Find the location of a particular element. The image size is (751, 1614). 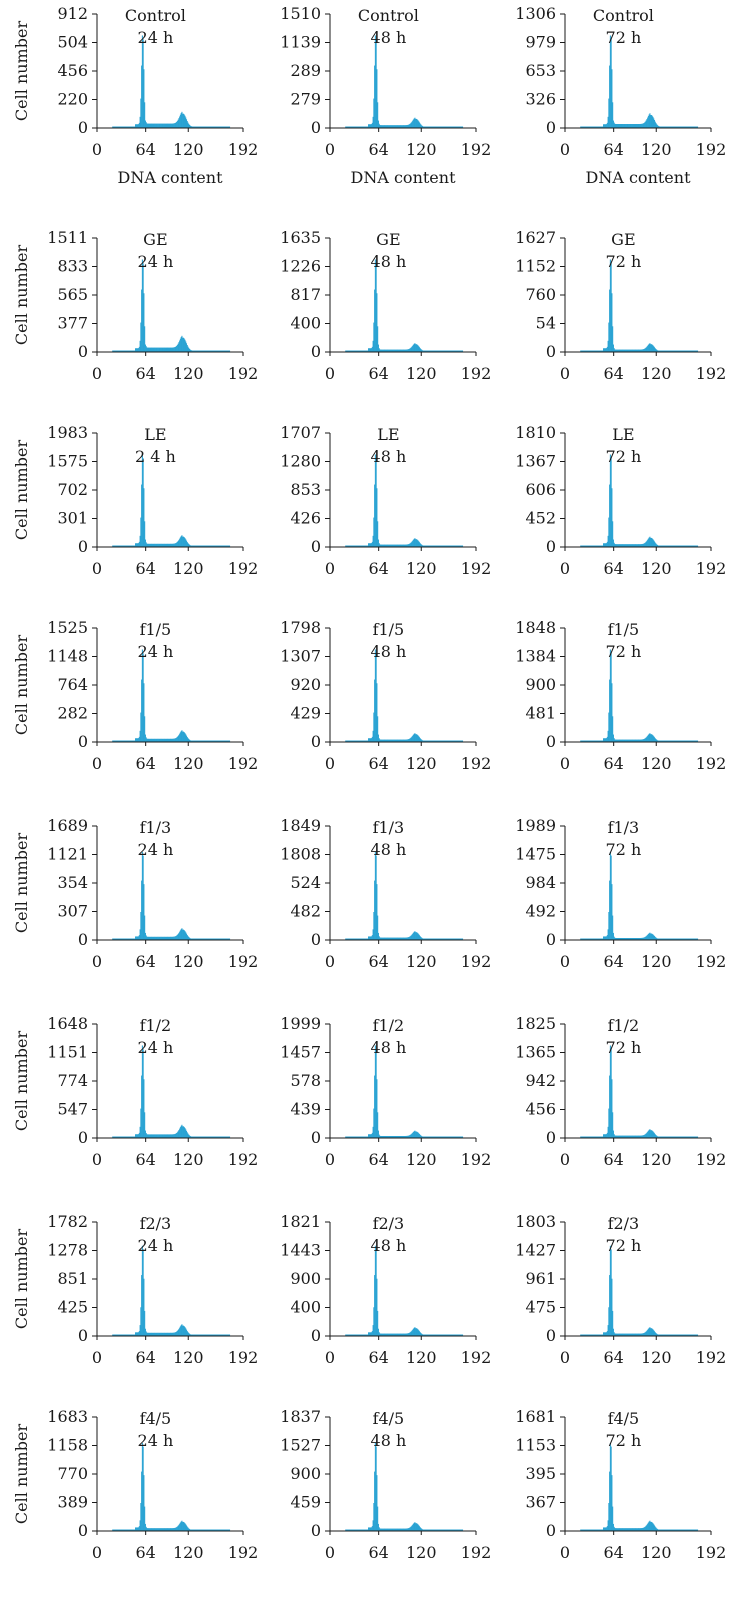

panel-title-treatment: GE is located at coordinates (623, 239).